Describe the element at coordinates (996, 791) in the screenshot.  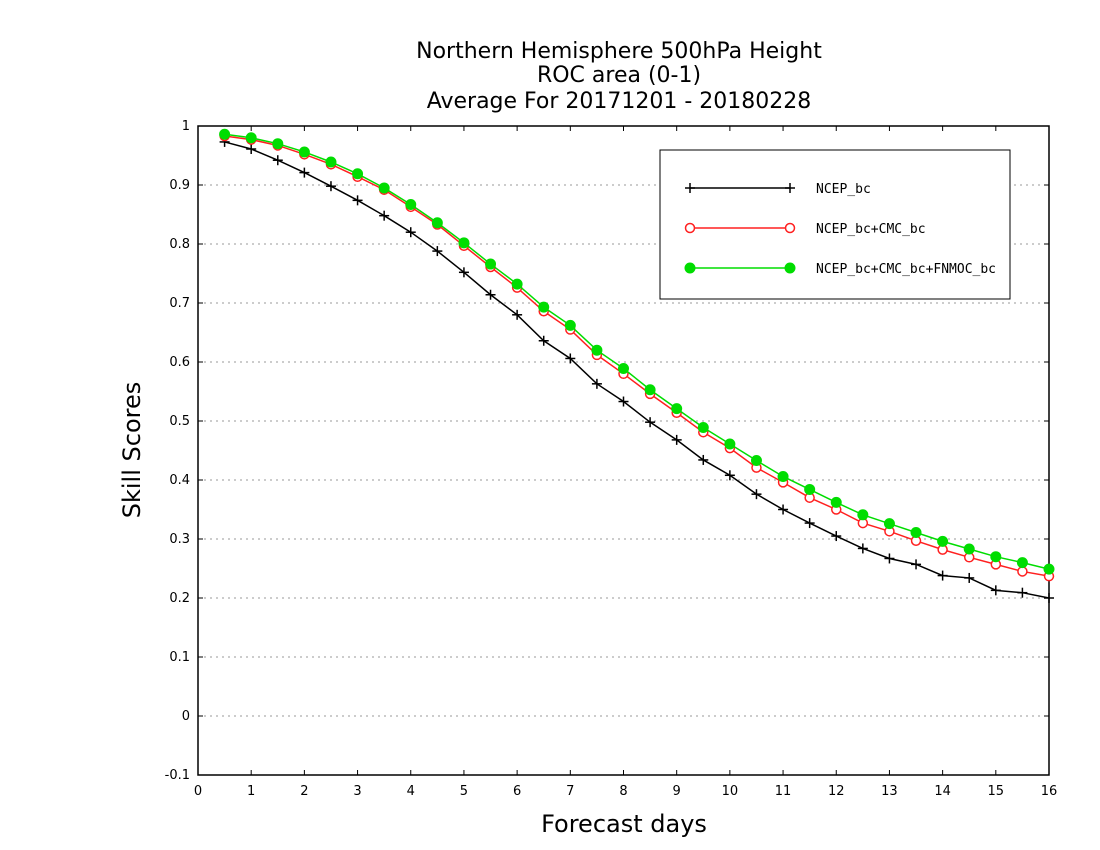
I see `x-tick-label: 15` at that location.